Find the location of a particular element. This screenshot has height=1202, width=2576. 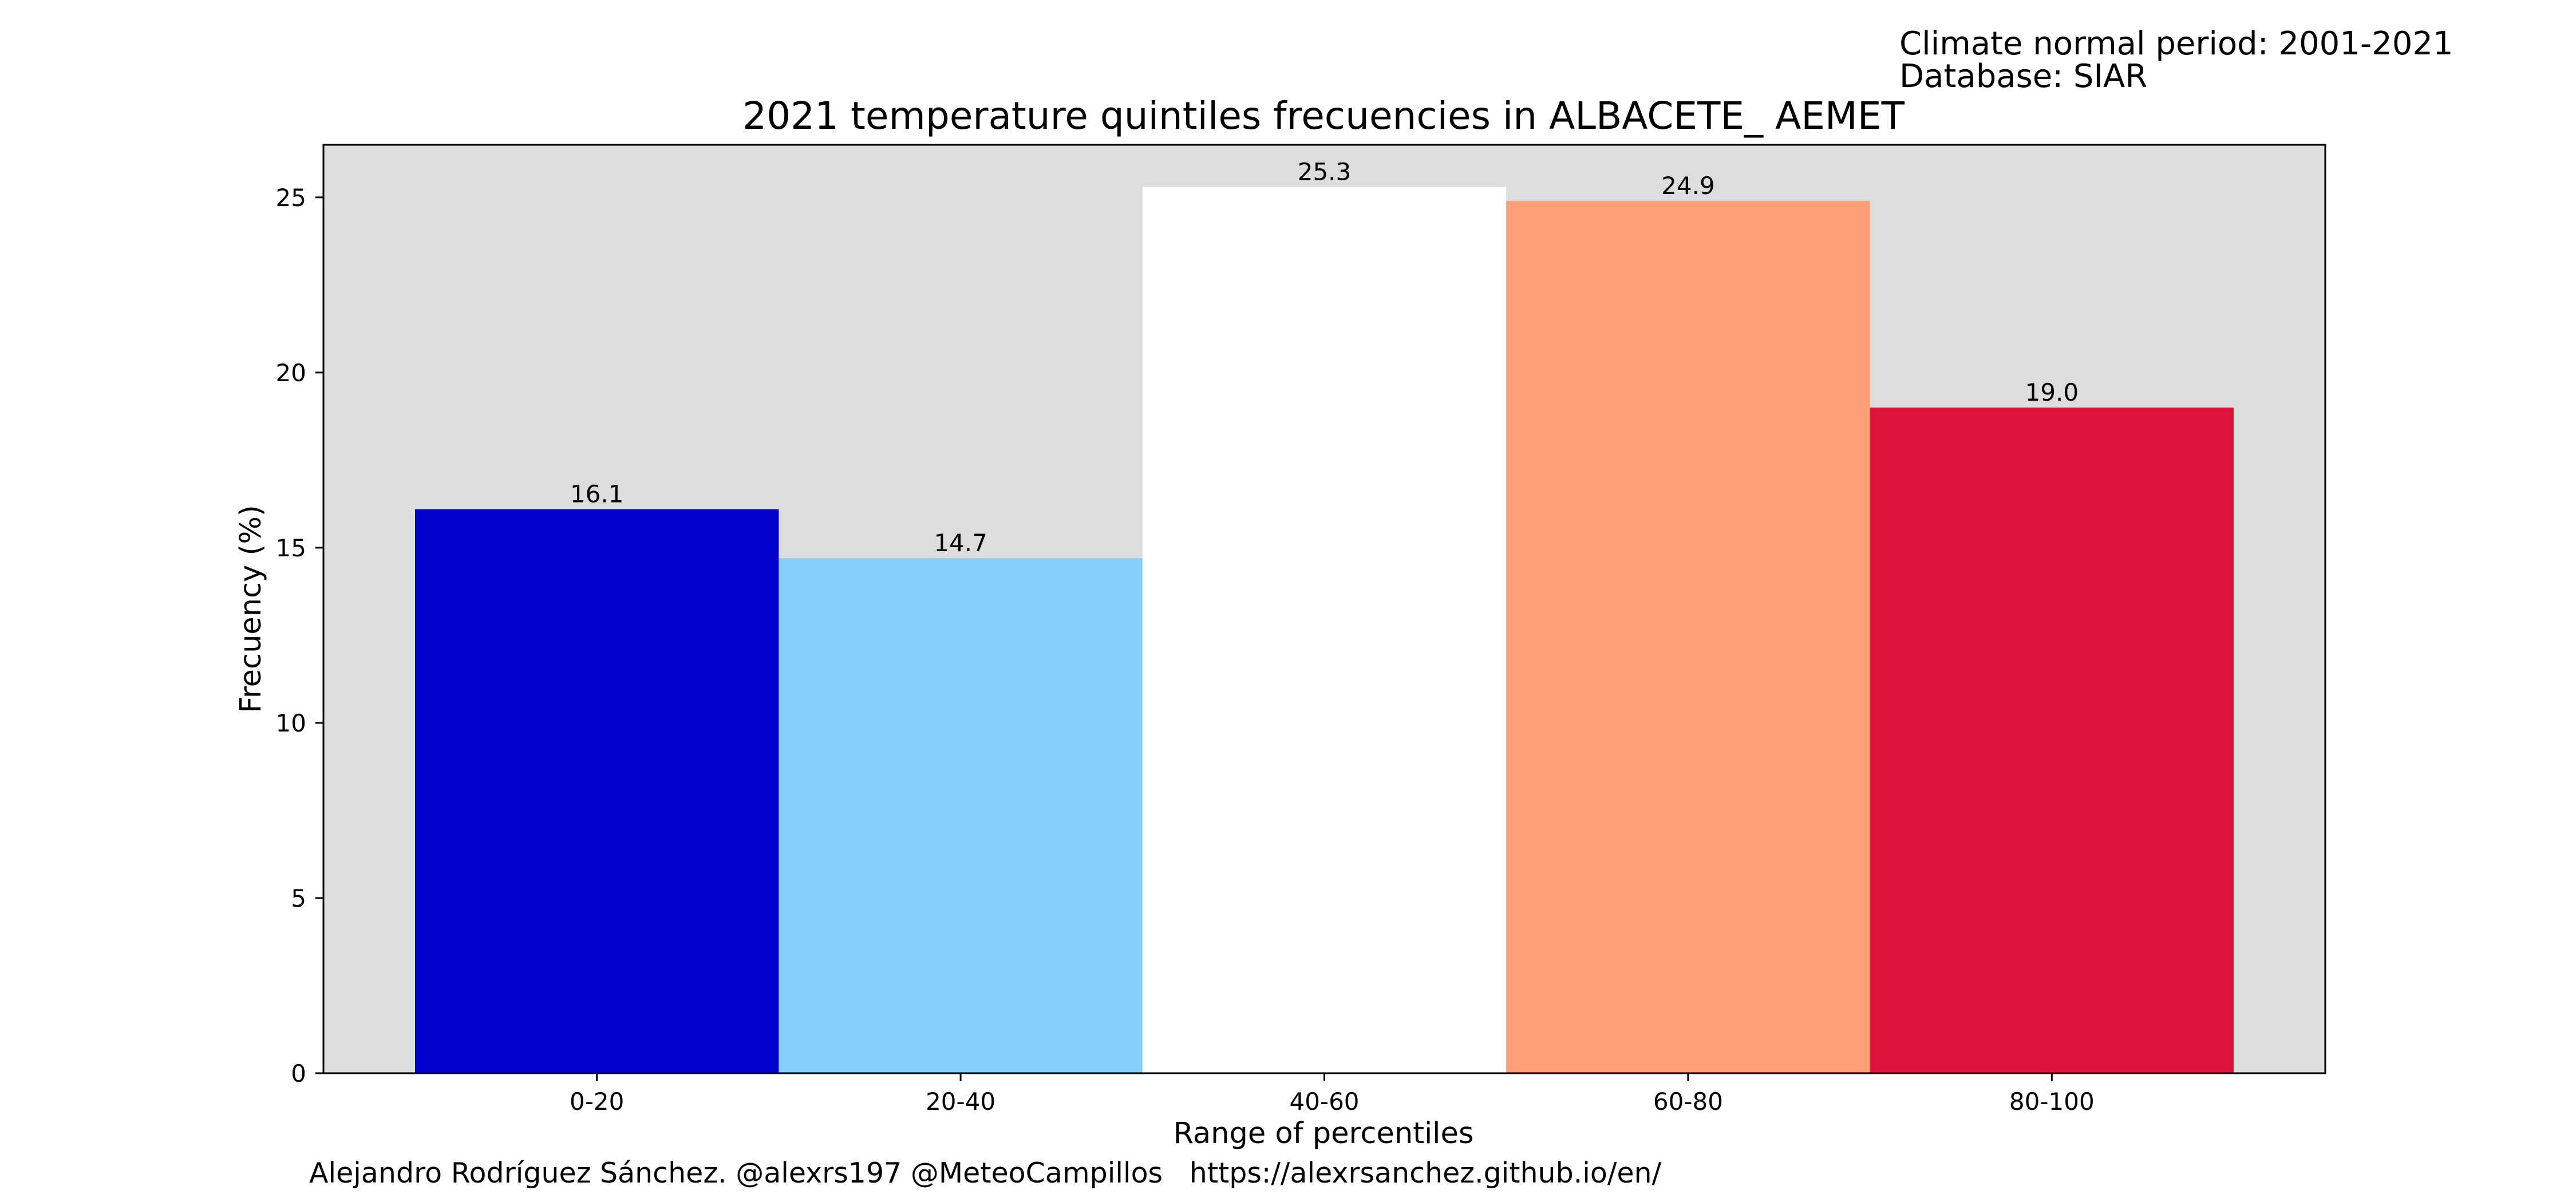

y-tick-label-25: 25 is located at coordinates (291, 198).